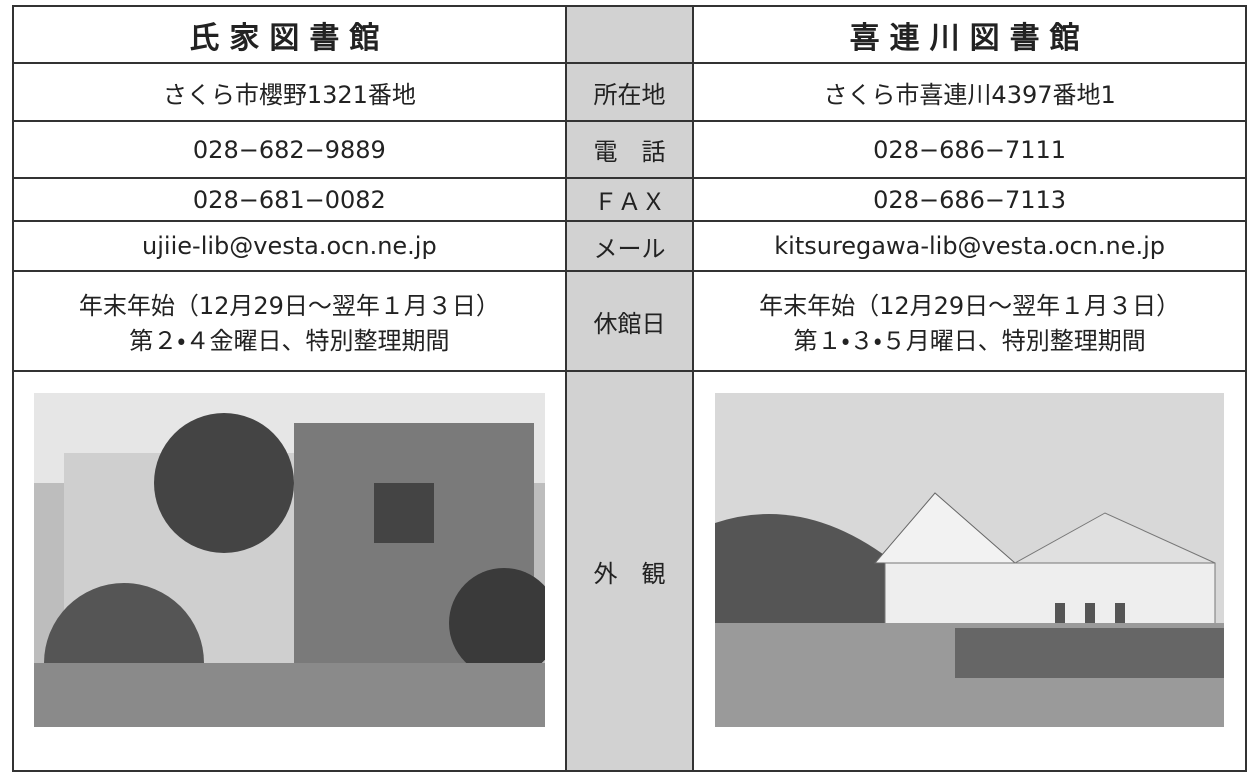 The height and width of the screenshot is (772, 1247). What do you see at coordinates (289, 199) in the screenshot?
I see `cell: 028−681−0082` at bounding box center [289, 199].